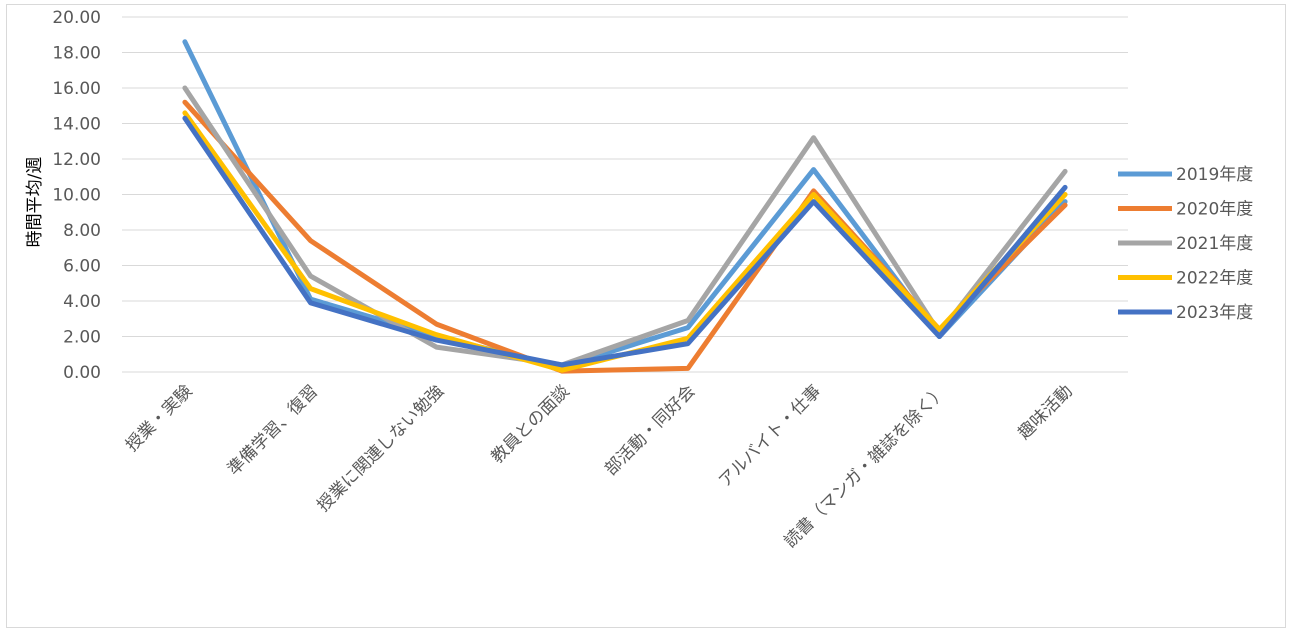 Image resolution: width=1292 pixels, height=632 pixels. I want to click on y-tick-label: 6.00, so click(82, 267).